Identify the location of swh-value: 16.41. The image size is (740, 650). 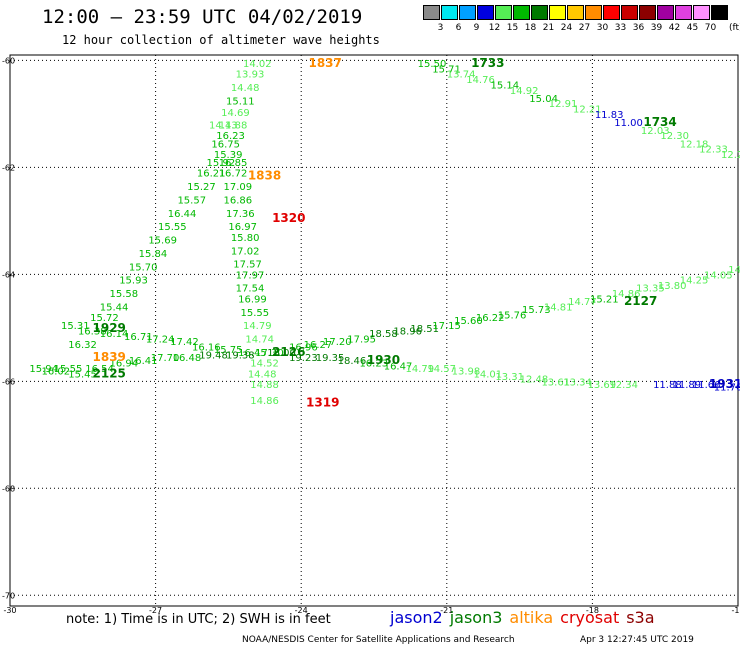
(143, 361).